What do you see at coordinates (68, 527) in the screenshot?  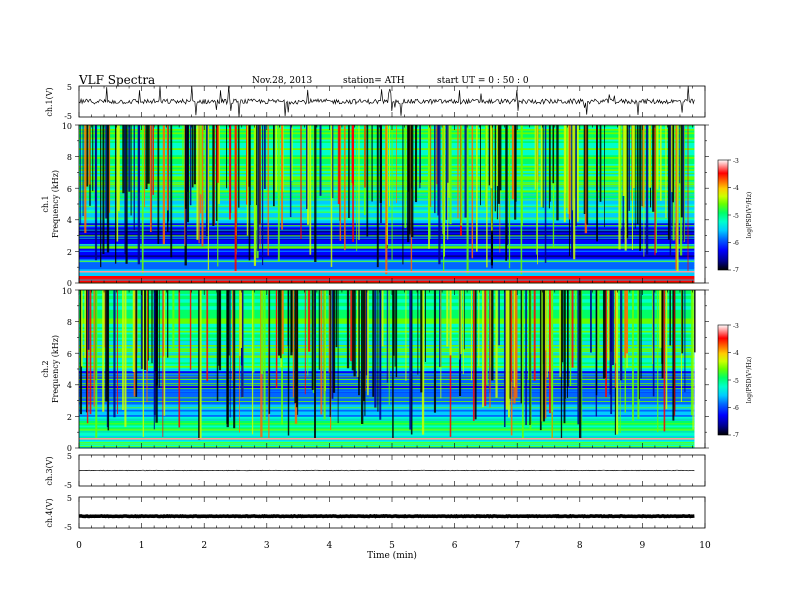 I see `ch4-ytick-bottom: -5` at bounding box center [68, 527].